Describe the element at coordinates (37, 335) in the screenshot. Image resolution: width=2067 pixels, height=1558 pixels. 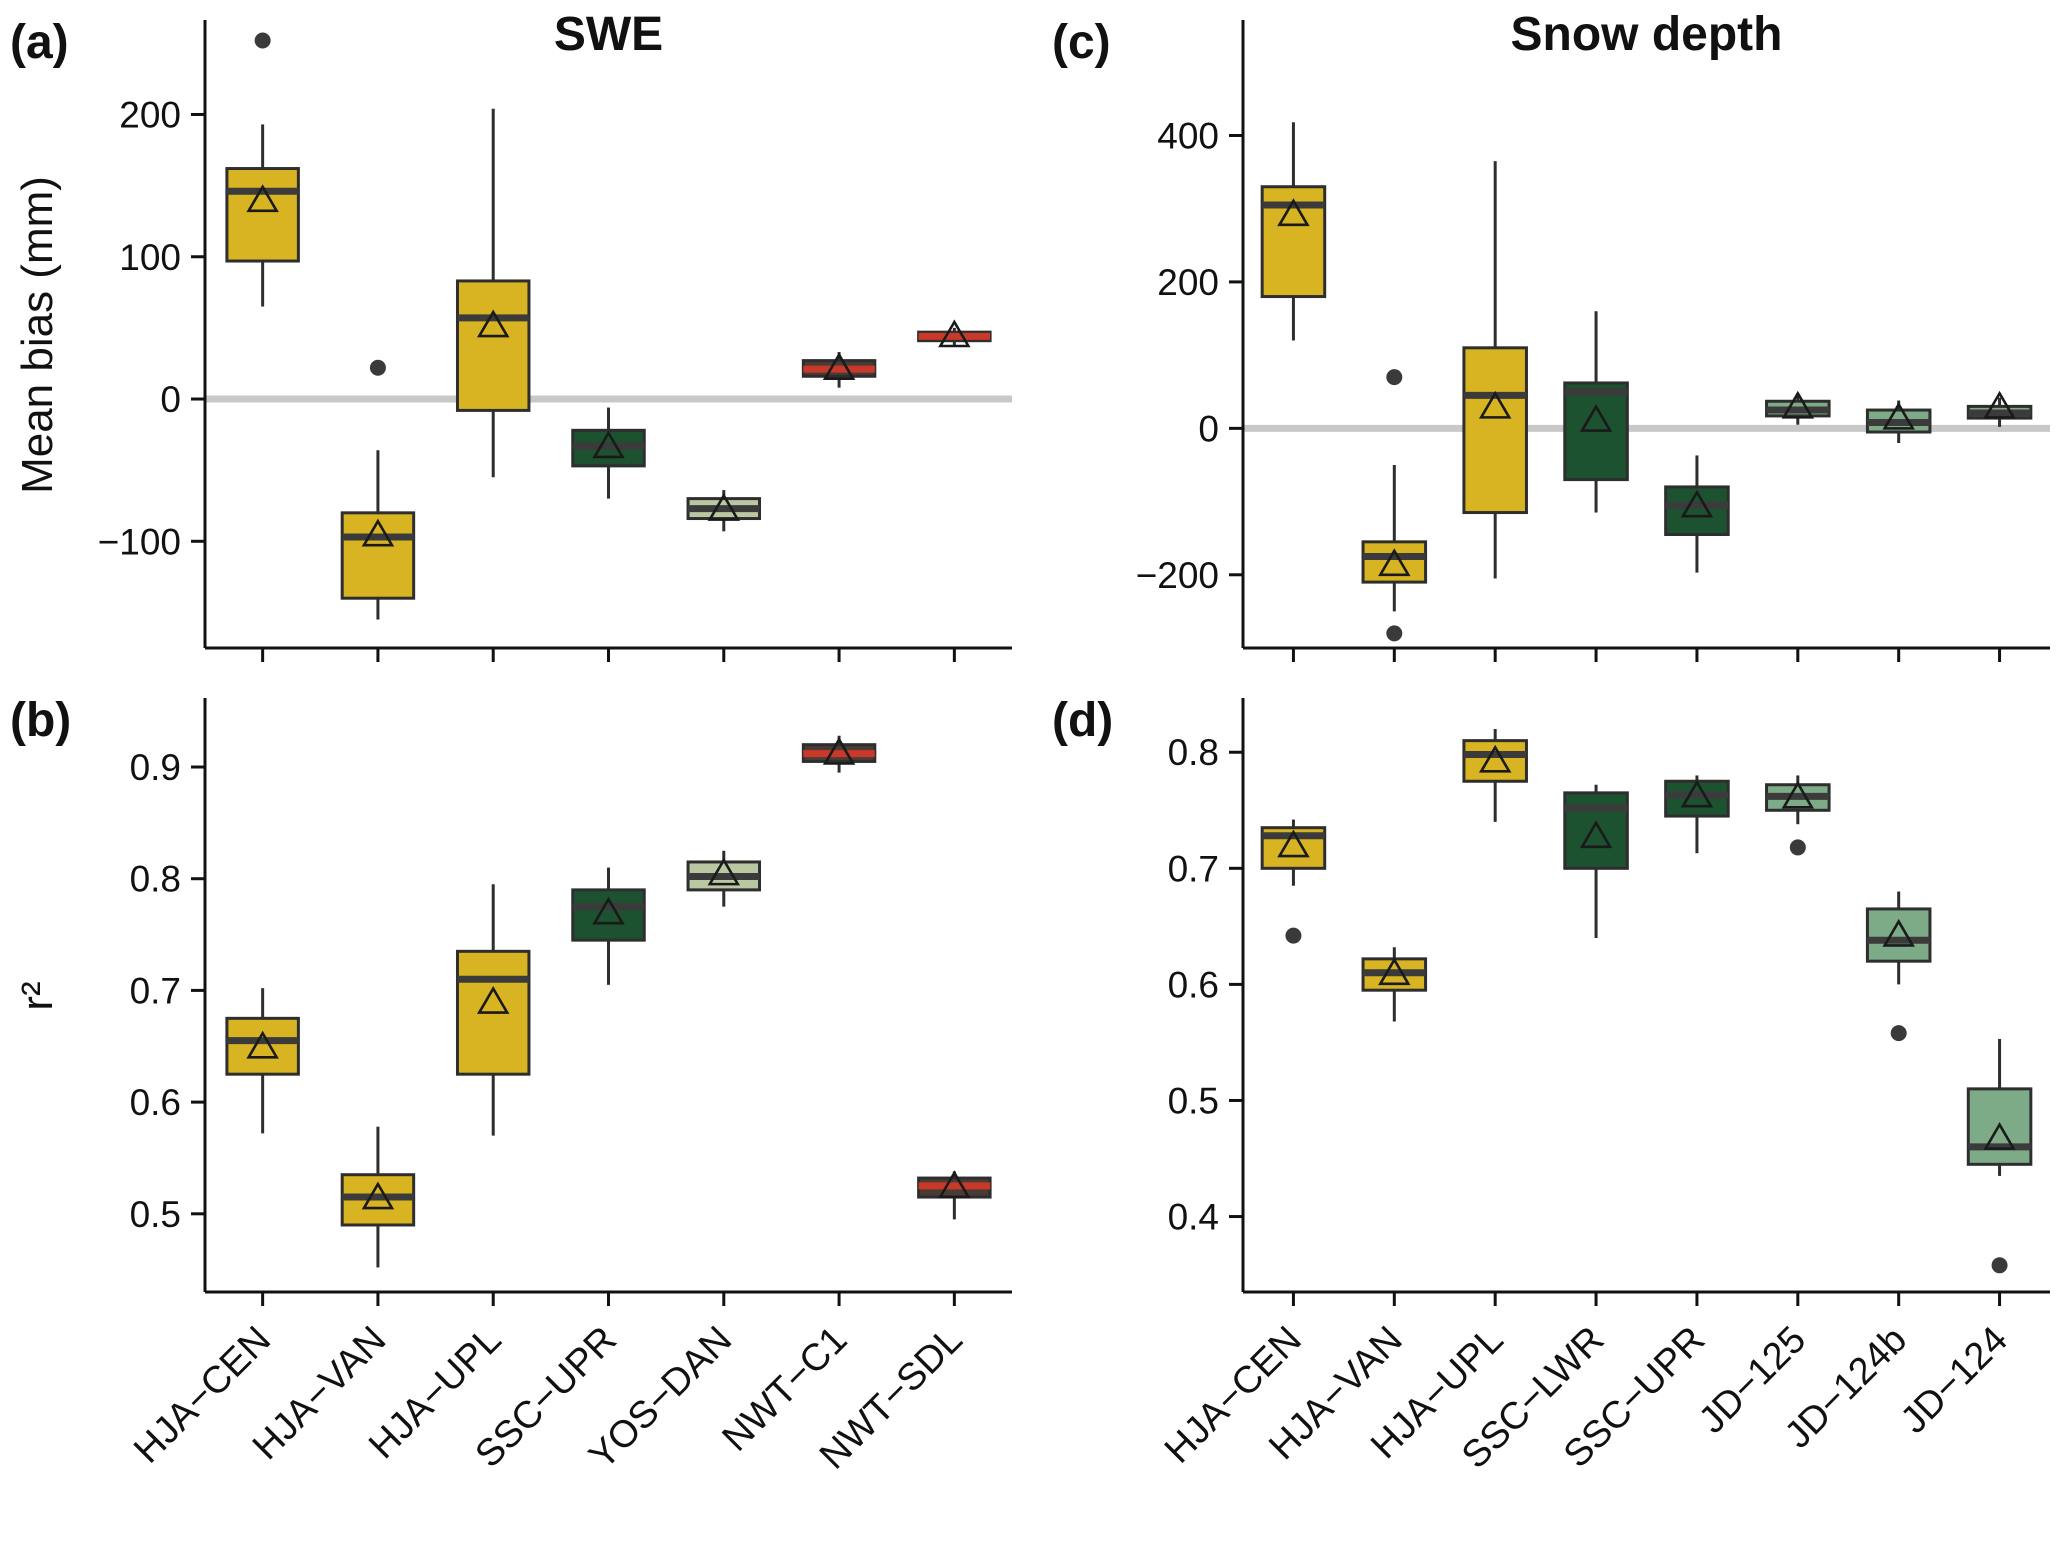
I see `y-axis-title-a: Mean bias (mm)` at that location.